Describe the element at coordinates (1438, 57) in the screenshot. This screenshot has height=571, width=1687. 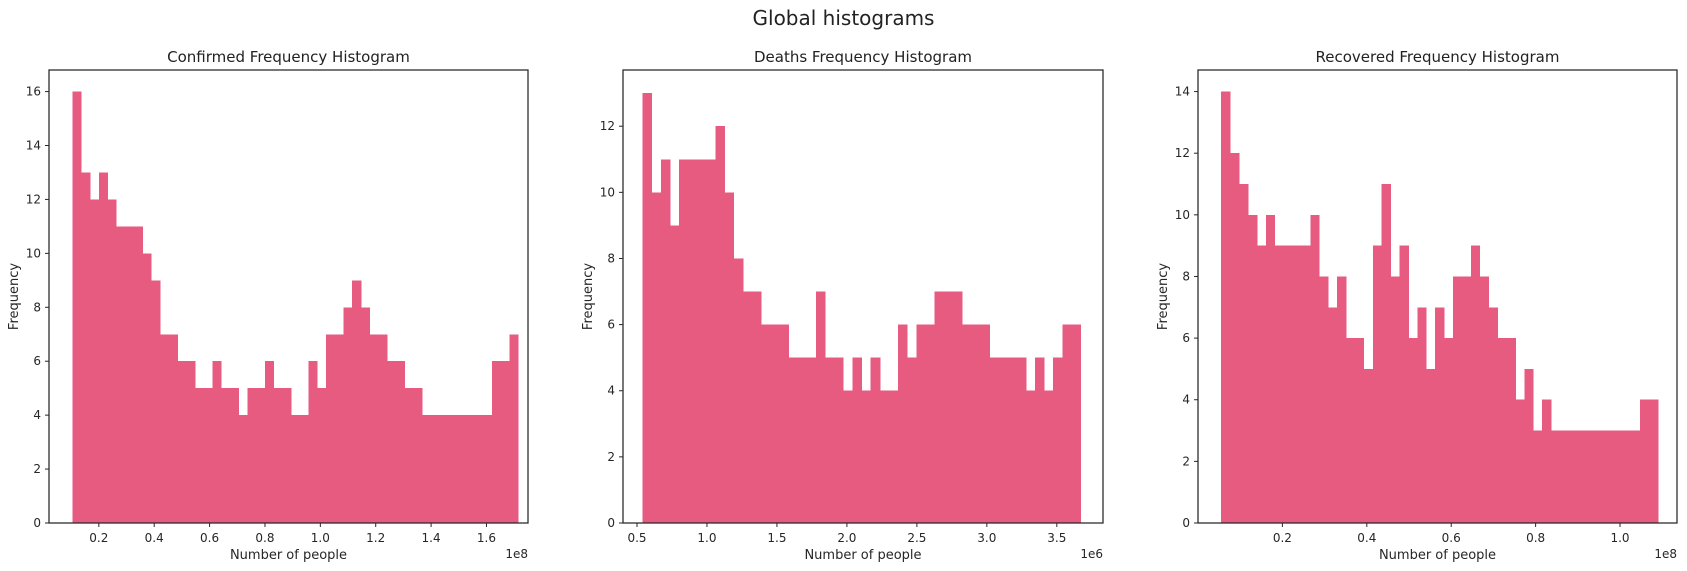
I see `axes-title: Recovered Frequency Histogram` at that location.